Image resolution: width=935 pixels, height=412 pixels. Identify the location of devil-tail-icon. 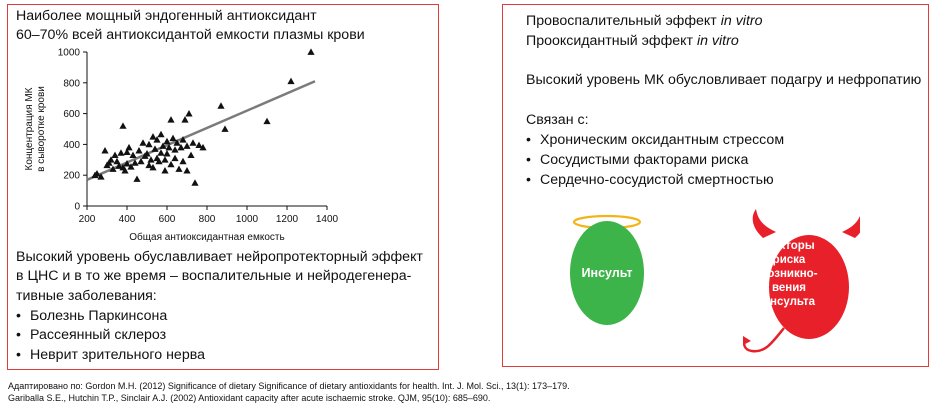
(764, 340).